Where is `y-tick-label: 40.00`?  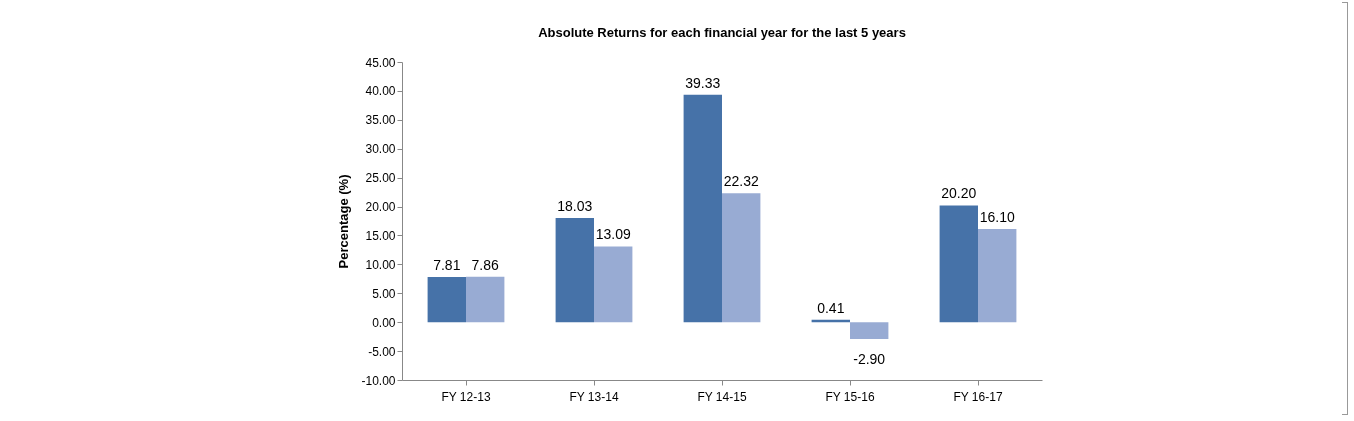 y-tick-label: 40.00 is located at coordinates (380, 91).